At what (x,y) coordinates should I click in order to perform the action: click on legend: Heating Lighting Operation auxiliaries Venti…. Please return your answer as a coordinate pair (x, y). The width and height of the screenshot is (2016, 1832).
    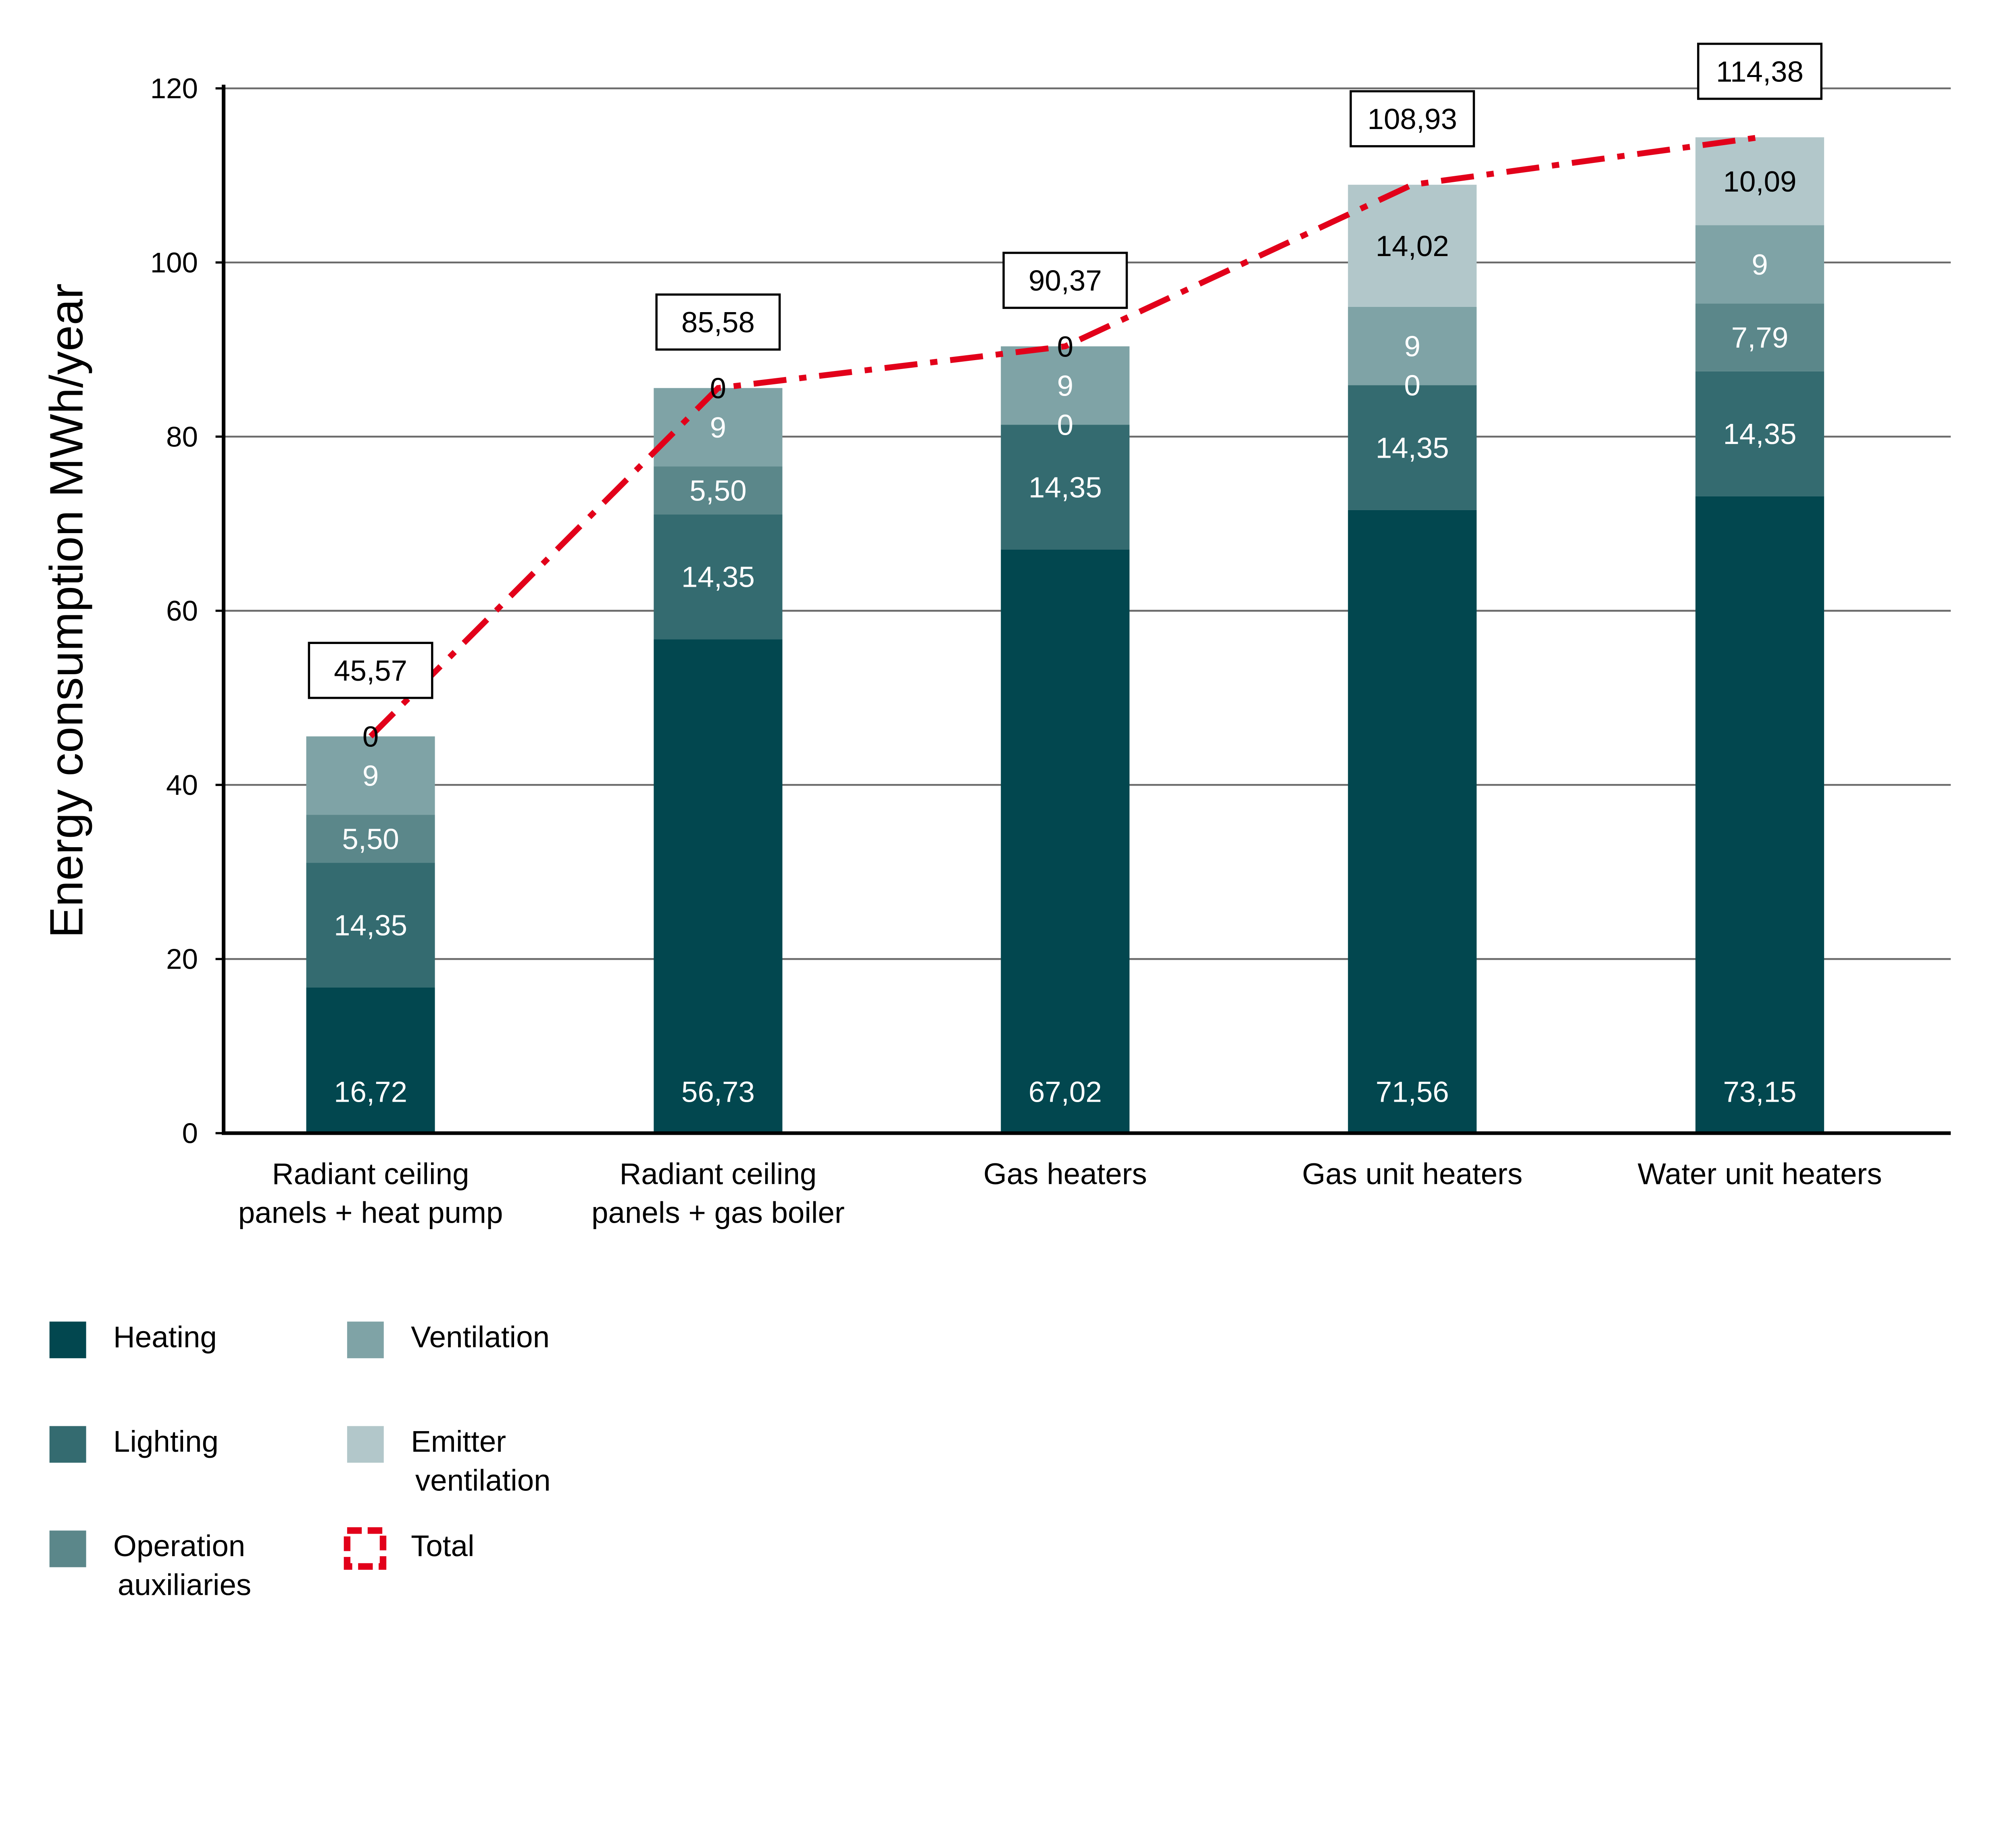
    Looking at the image, I should click on (300, 1460).